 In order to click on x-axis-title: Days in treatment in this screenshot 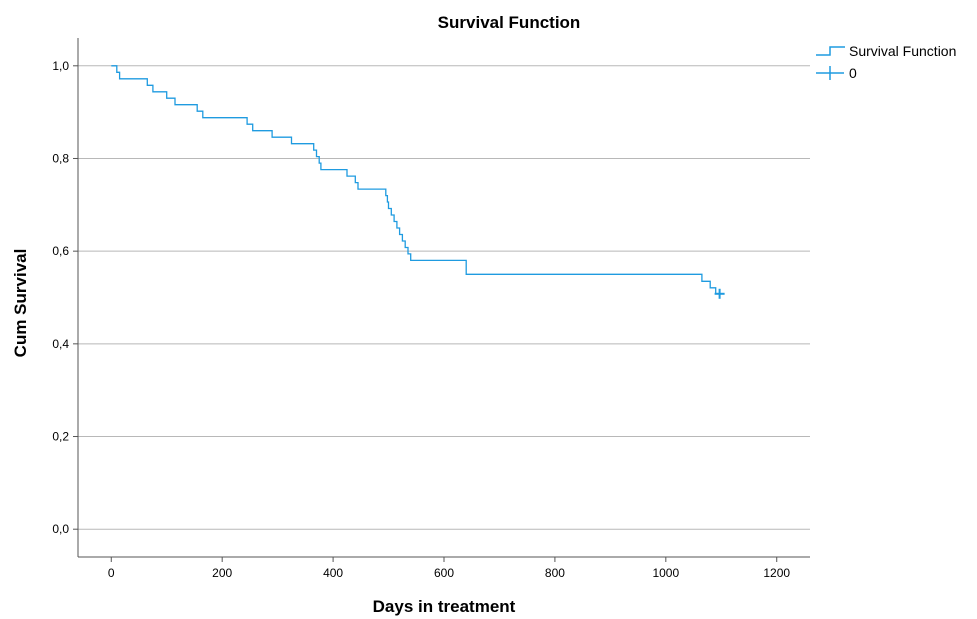, I will do `click(444, 606)`.